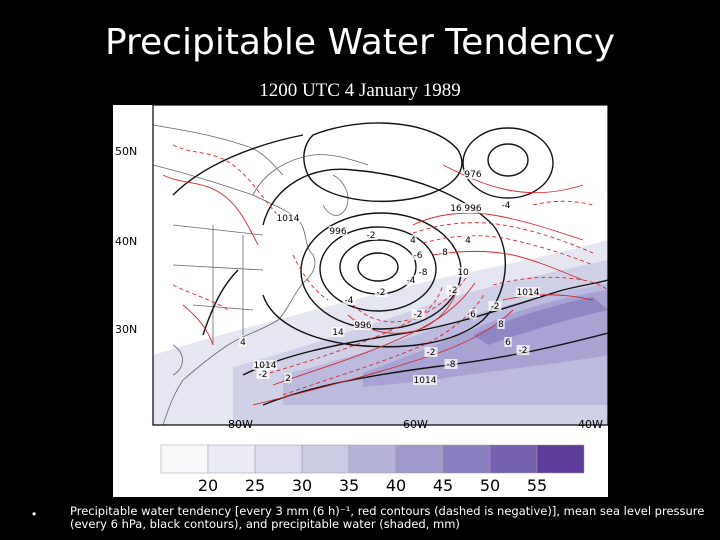  Describe the element at coordinates (126, 151) in the screenshot. I see `lat-label-50n: 50N` at that location.